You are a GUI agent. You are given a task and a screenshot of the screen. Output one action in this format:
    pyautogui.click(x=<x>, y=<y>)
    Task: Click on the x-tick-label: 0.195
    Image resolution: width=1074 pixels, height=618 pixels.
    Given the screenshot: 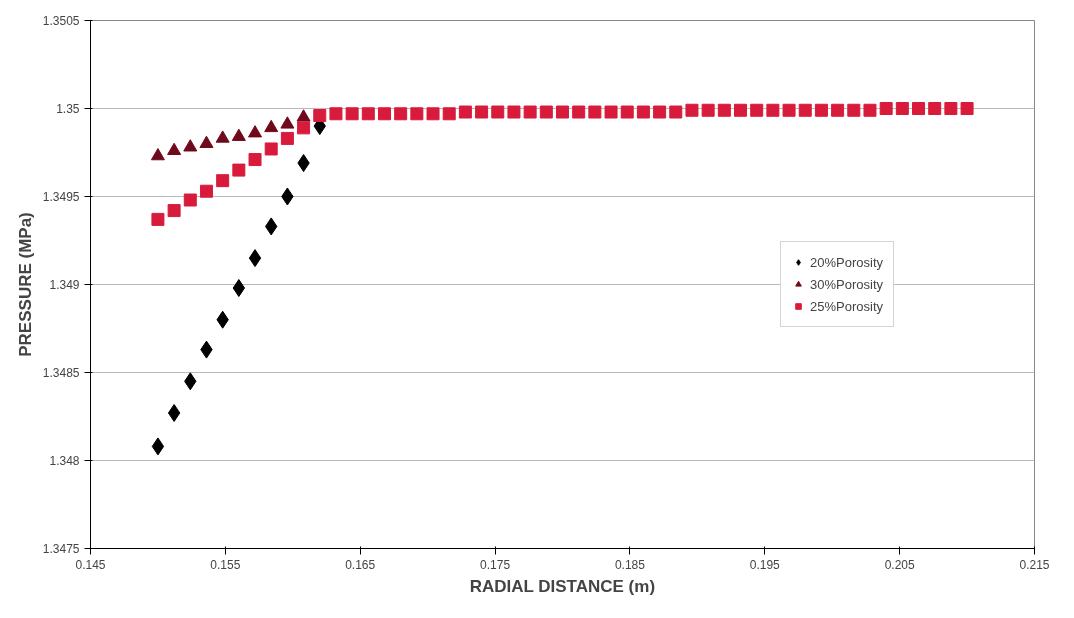 What is the action you would take?
    pyautogui.click(x=765, y=564)
    